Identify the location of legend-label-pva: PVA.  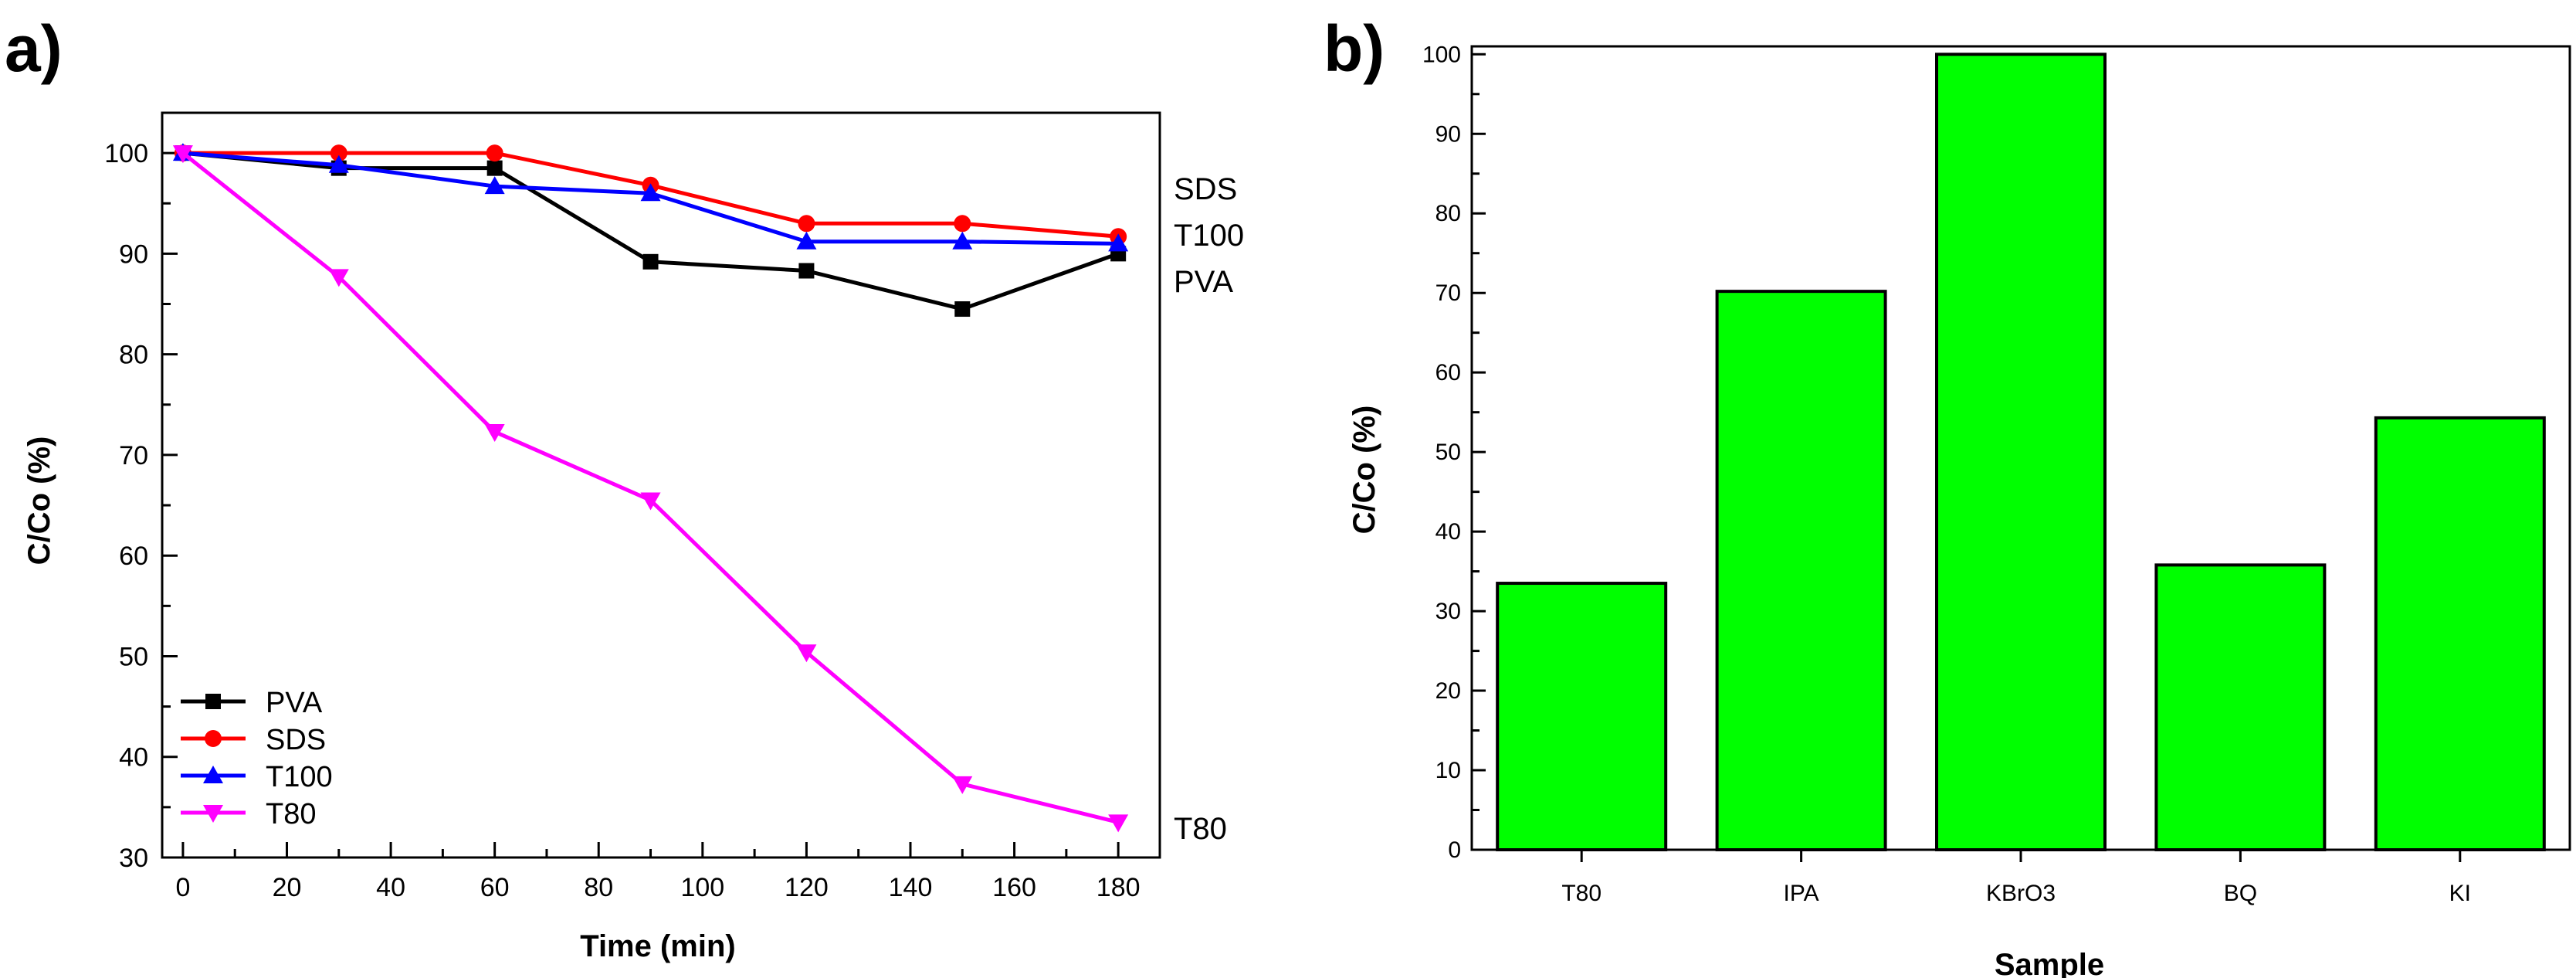
(294, 703).